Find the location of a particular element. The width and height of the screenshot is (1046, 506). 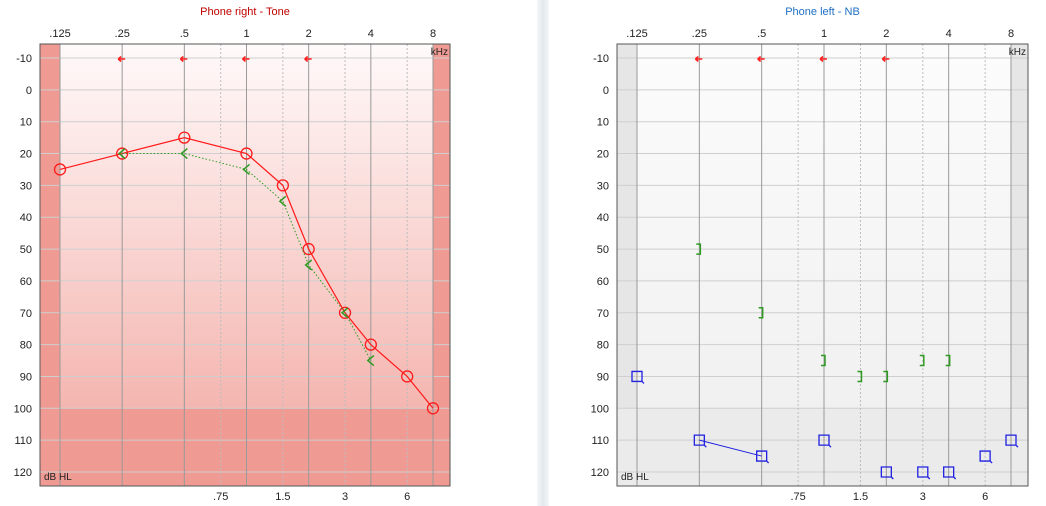

panel-divider is located at coordinates (543, 253).